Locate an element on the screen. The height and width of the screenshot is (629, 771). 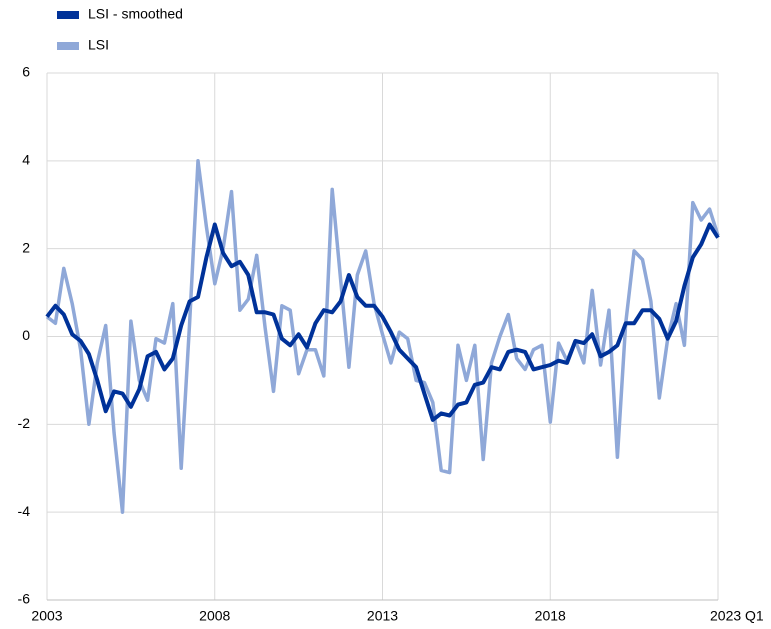
y-tick-label: -4 is located at coordinates (24, 511).